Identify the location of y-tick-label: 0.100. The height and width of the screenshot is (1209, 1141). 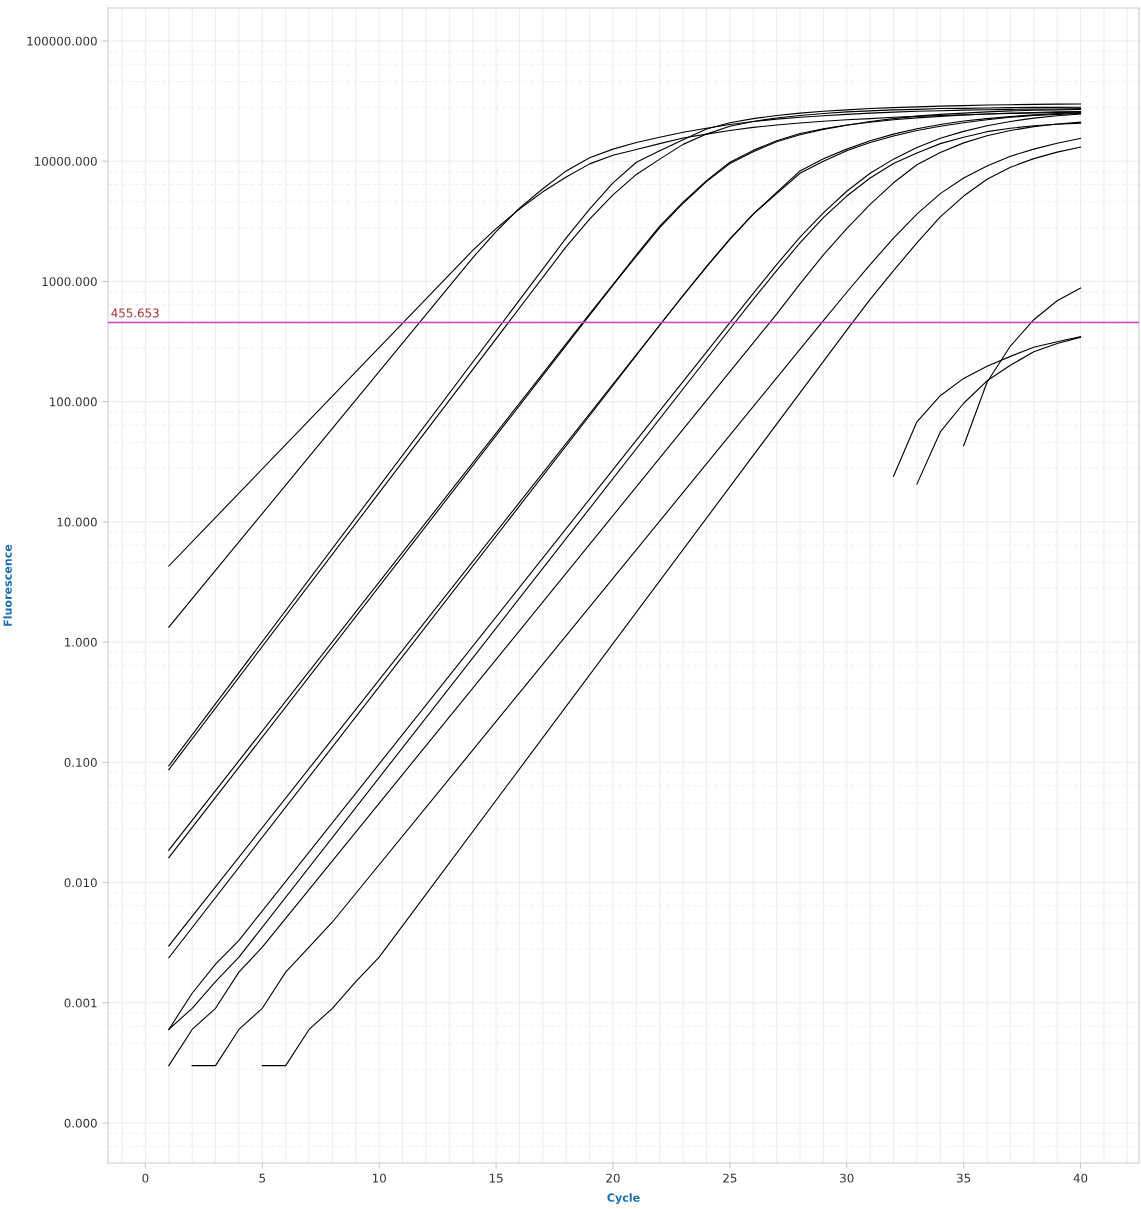
(80, 762).